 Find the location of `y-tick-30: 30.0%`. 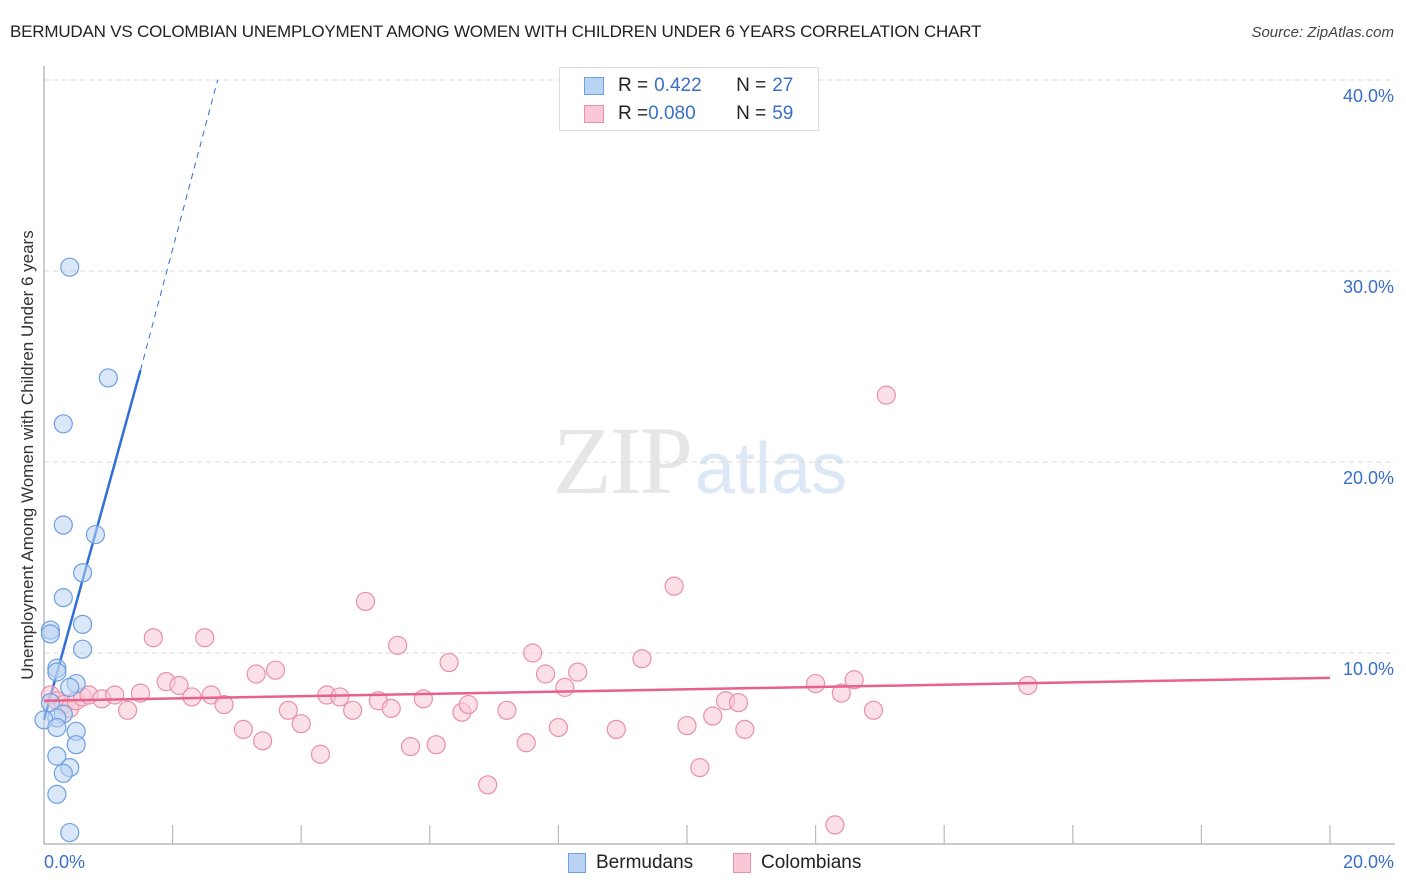

y-tick-30: 30.0% is located at coordinates (1368, 287).